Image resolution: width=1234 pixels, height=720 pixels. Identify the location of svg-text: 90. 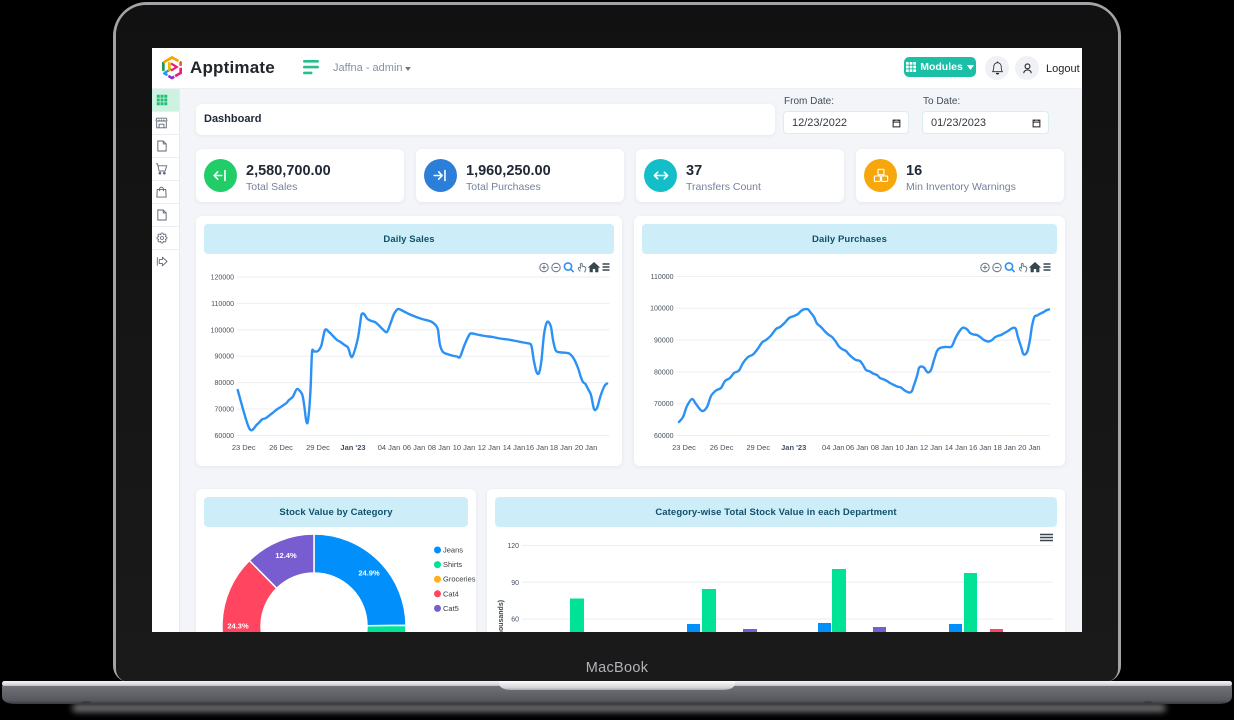
(515, 583).